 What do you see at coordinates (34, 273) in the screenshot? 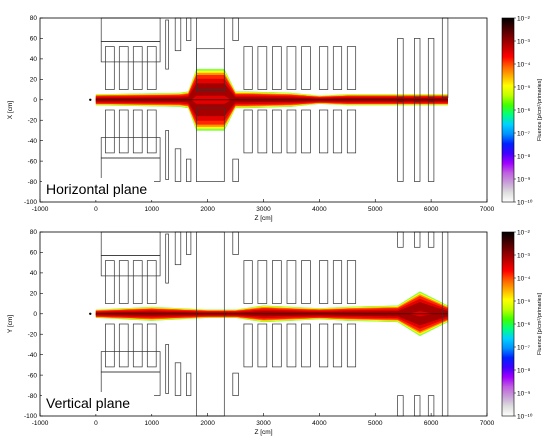
I see `y-tick-label: 40` at bounding box center [34, 273].